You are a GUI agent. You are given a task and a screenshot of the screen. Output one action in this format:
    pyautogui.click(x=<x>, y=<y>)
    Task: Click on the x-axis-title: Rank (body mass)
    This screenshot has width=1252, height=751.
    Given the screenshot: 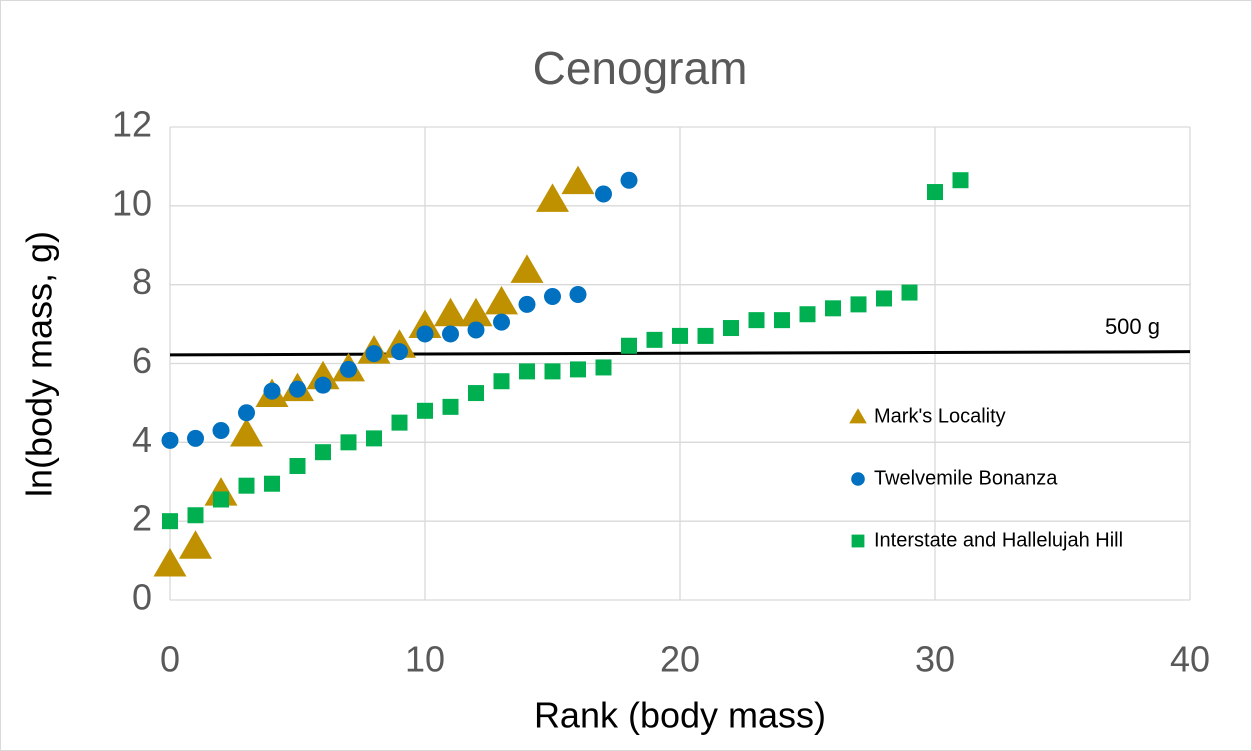 What is the action you would take?
    pyautogui.click(x=680, y=715)
    